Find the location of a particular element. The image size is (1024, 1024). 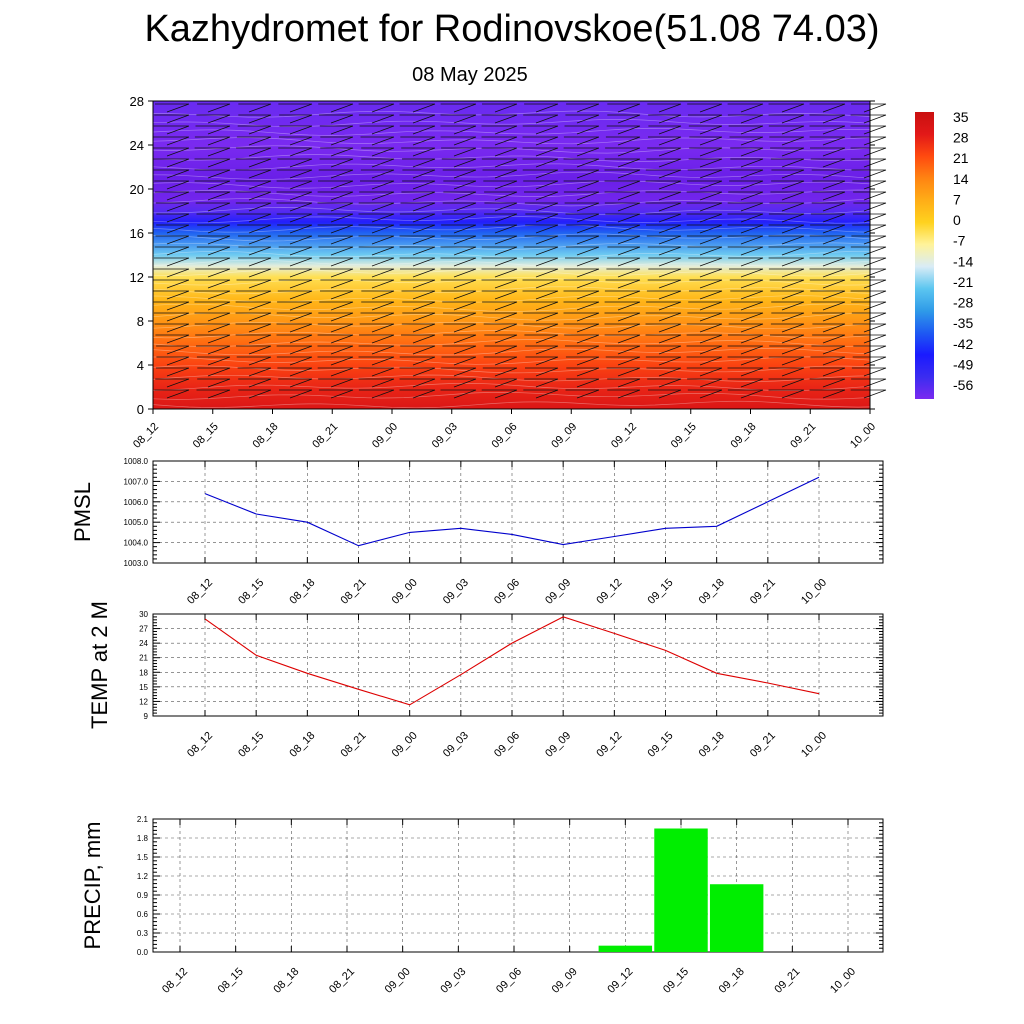

colorbar-label: -56 is located at coordinates (963, 385).